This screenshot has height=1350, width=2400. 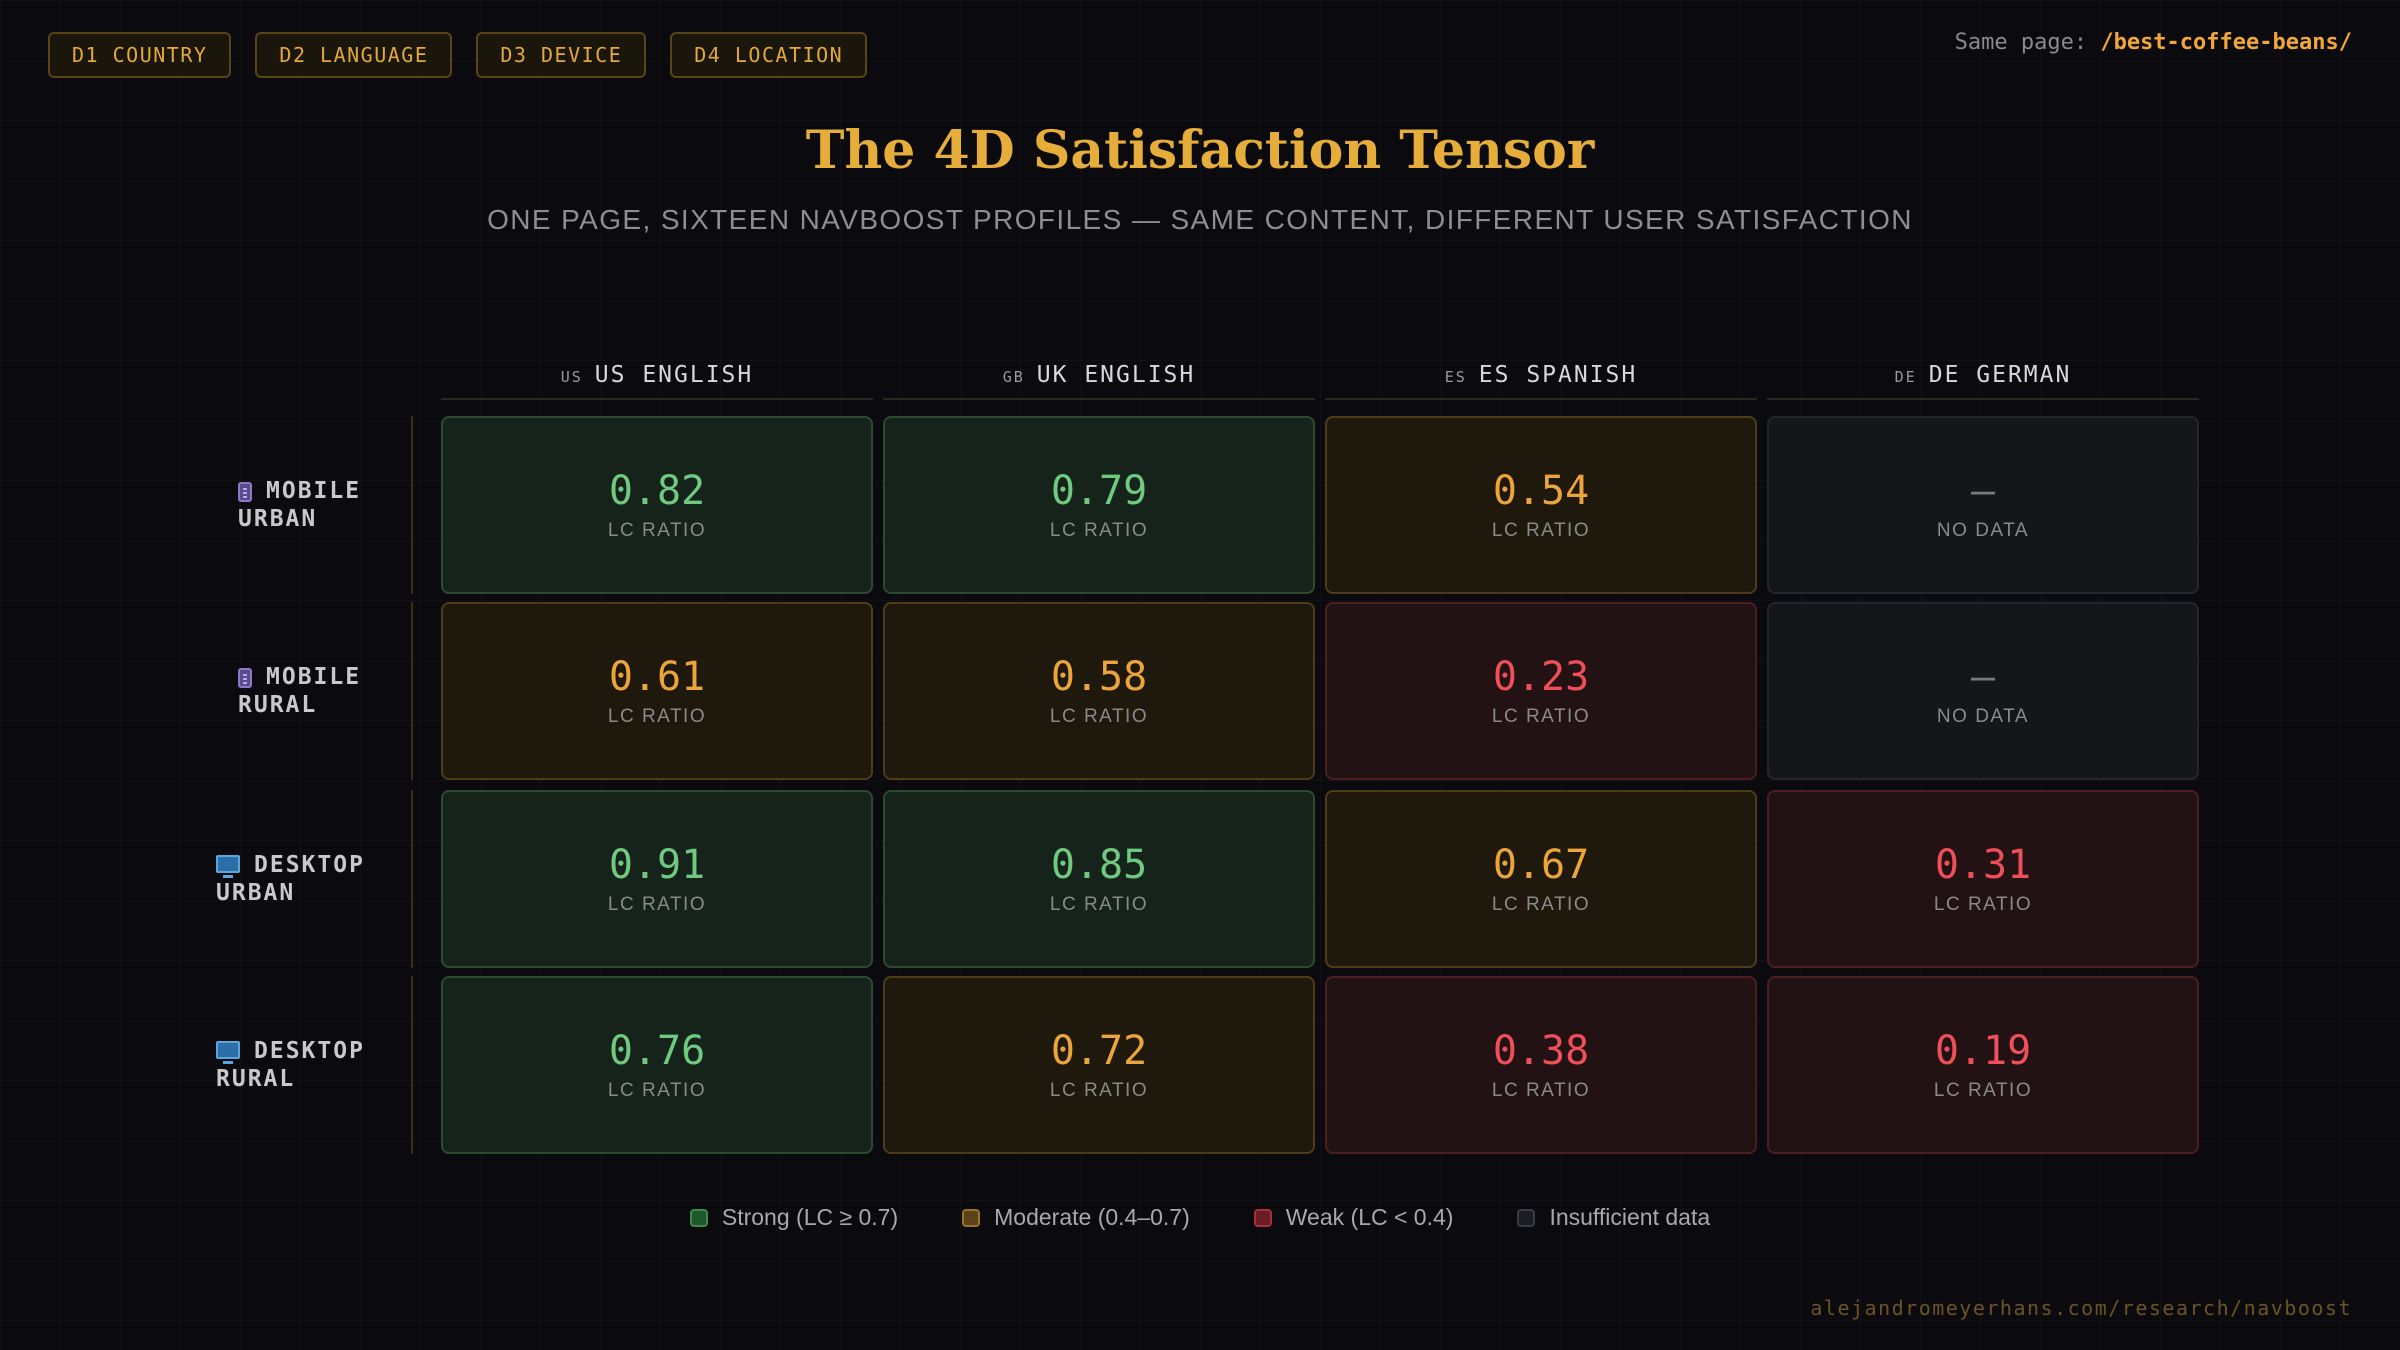 What do you see at coordinates (321, 505) in the screenshot?
I see `row-label-mobile-urban: MOBILE URBAN` at bounding box center [321, 505].